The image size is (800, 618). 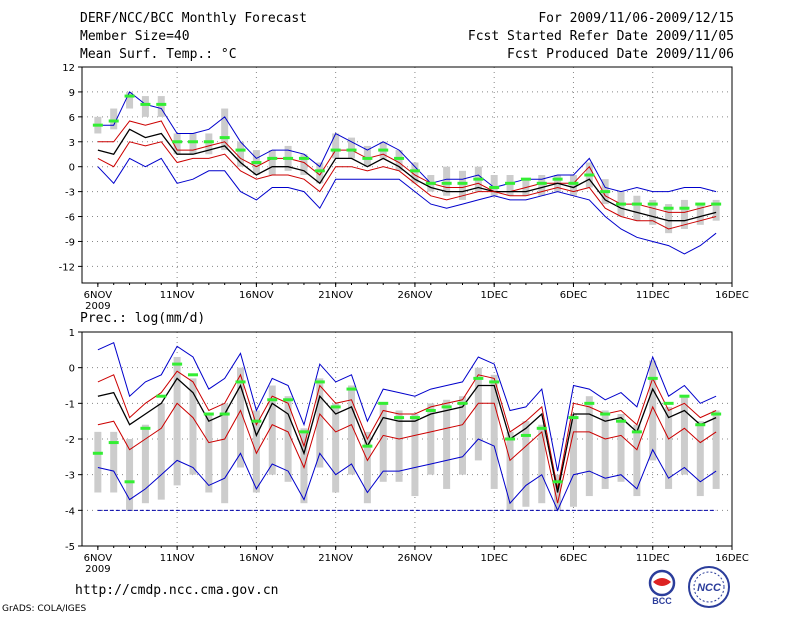 I want to click on prec-ytick-label: -1, so click(x=70, y=404).